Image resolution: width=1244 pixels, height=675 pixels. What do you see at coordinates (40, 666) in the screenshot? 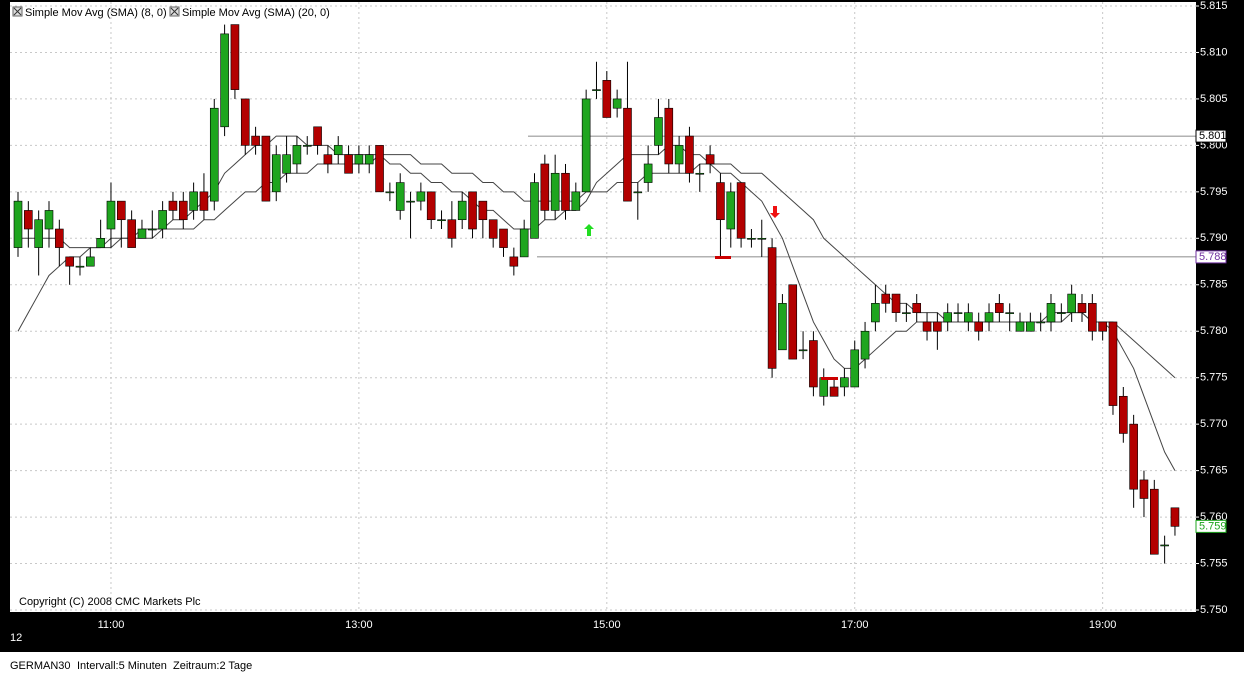
I see `instrument: GERMAN30` at bounding box center [40, 666].